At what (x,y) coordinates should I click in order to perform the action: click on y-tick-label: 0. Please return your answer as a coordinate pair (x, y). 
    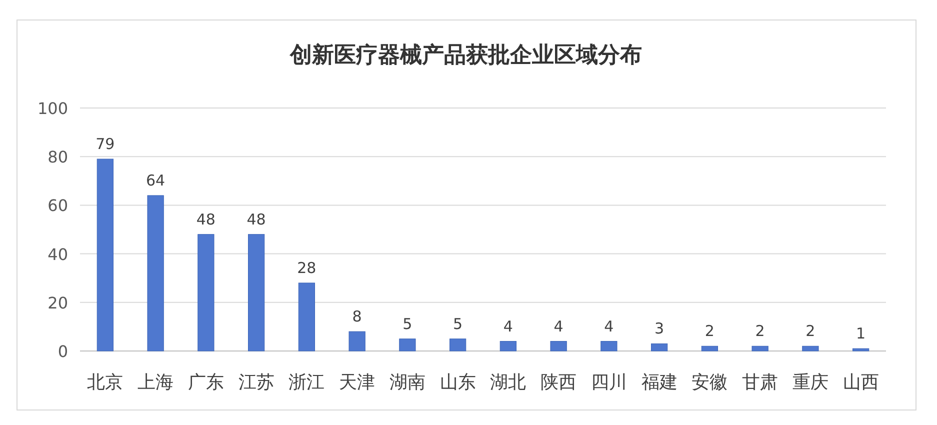
    Looking at the image, I should click on (63, 351).